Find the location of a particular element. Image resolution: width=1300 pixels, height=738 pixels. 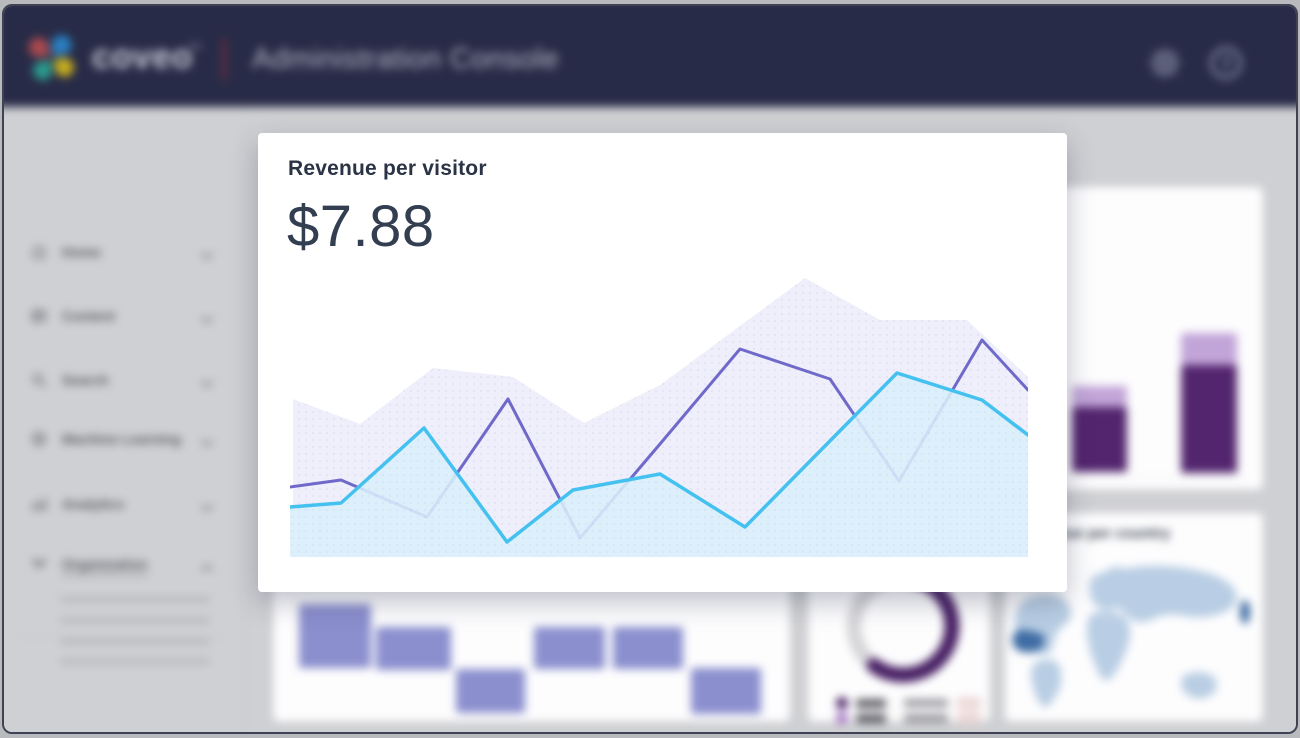

machine-learning-icon is located at coordinates (39, 441).